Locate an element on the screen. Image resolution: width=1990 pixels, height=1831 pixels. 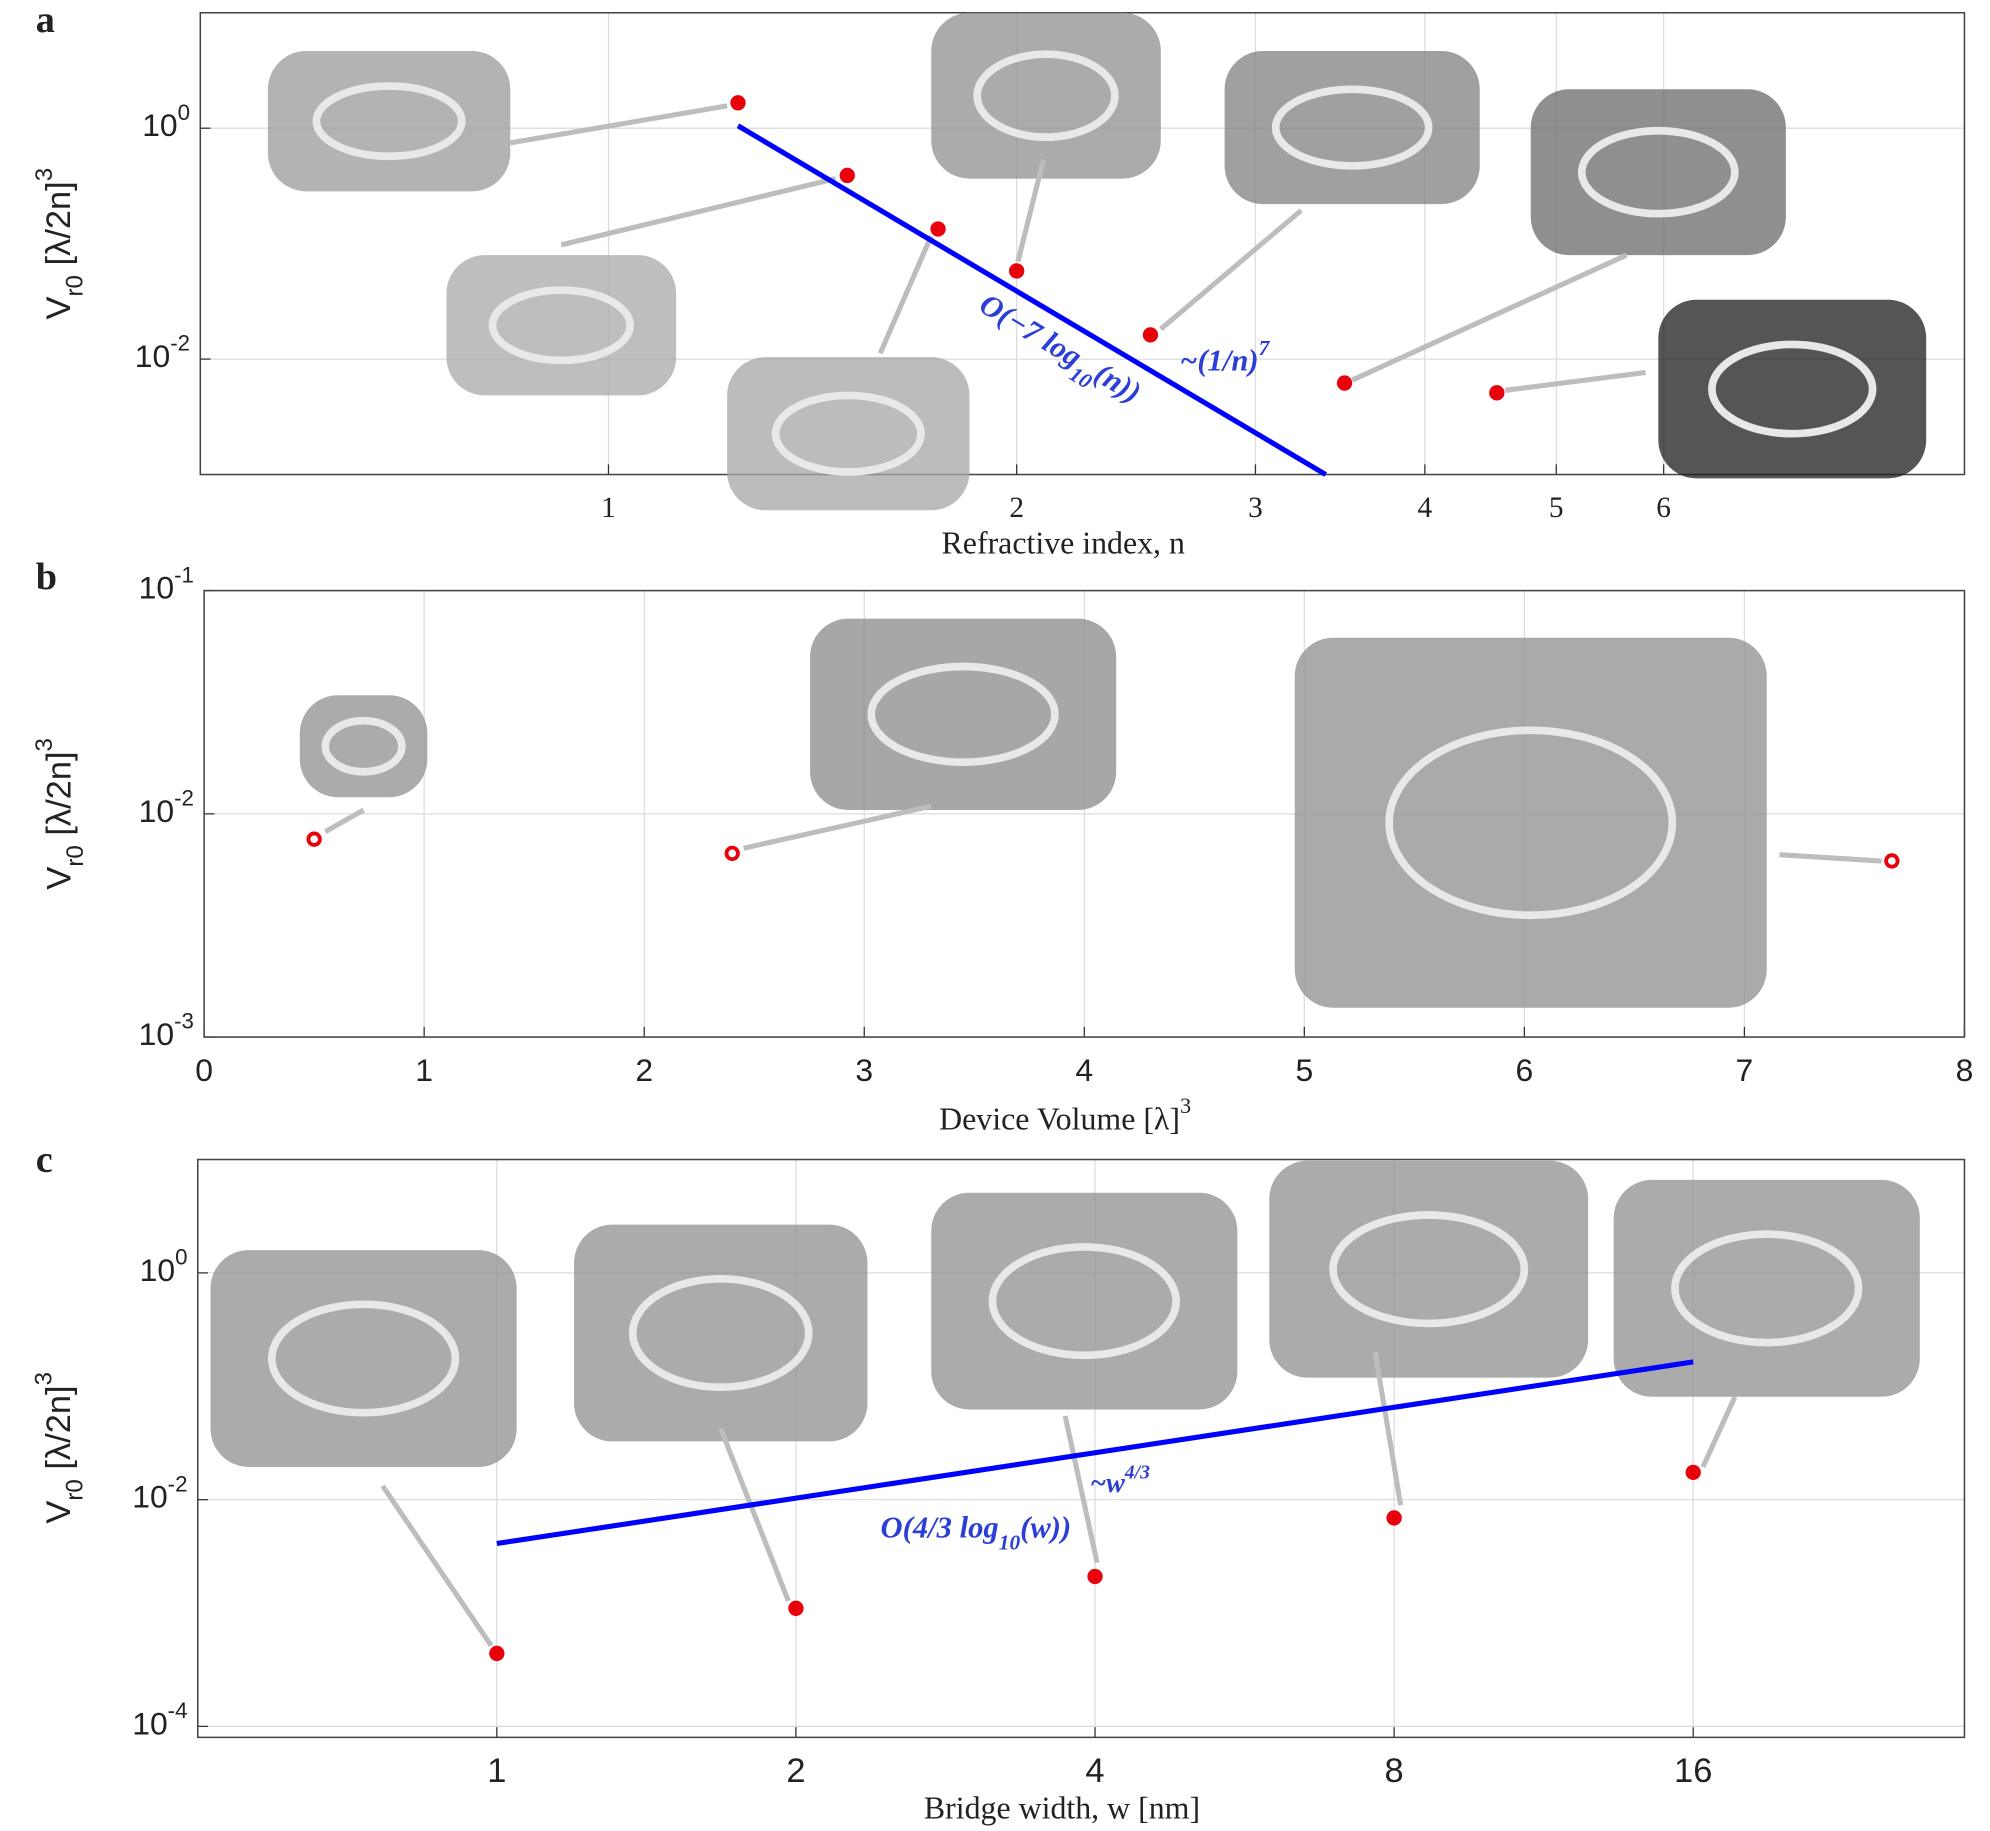
y-tick-label: 10⁻³ is located at coordinates (166, 1031).